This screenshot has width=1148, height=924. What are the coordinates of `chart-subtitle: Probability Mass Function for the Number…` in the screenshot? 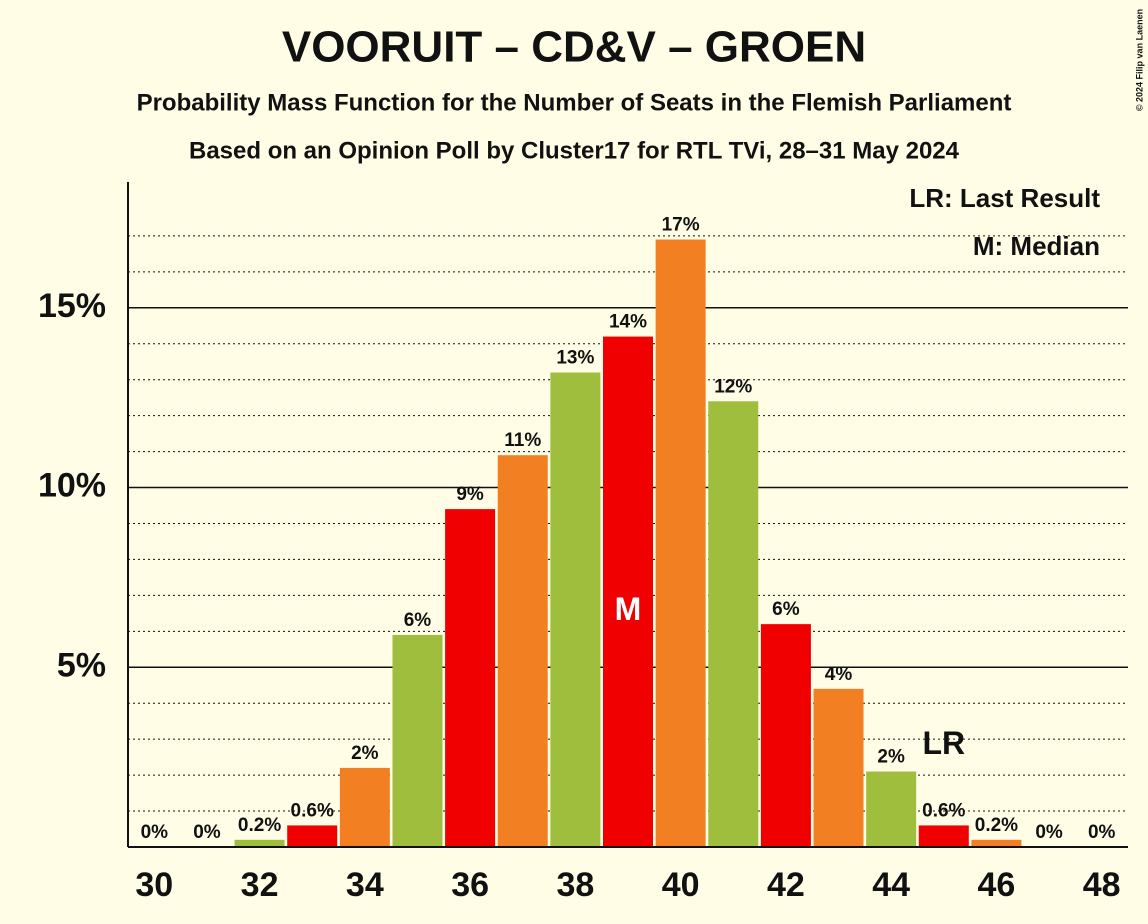 It's located at (574, 102).